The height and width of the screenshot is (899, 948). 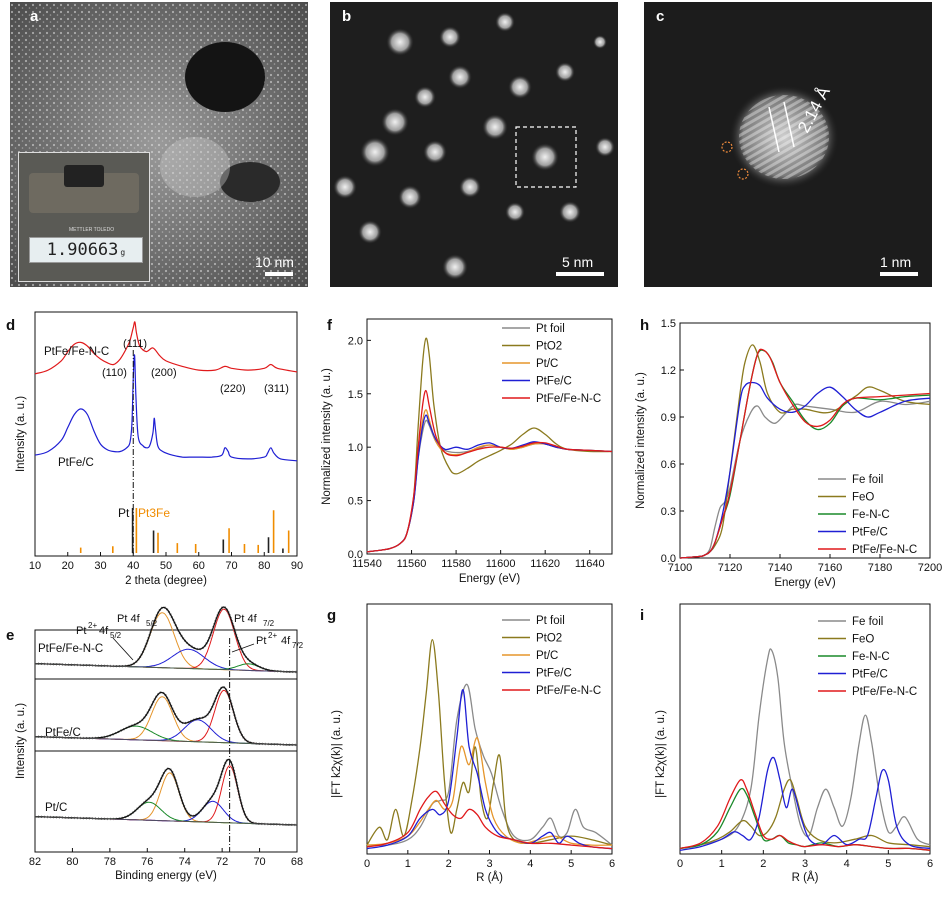 What do you see at coordinates (279, 274) in the screenshot?
I see `scalebar-a` at bounding box center [279, 274].